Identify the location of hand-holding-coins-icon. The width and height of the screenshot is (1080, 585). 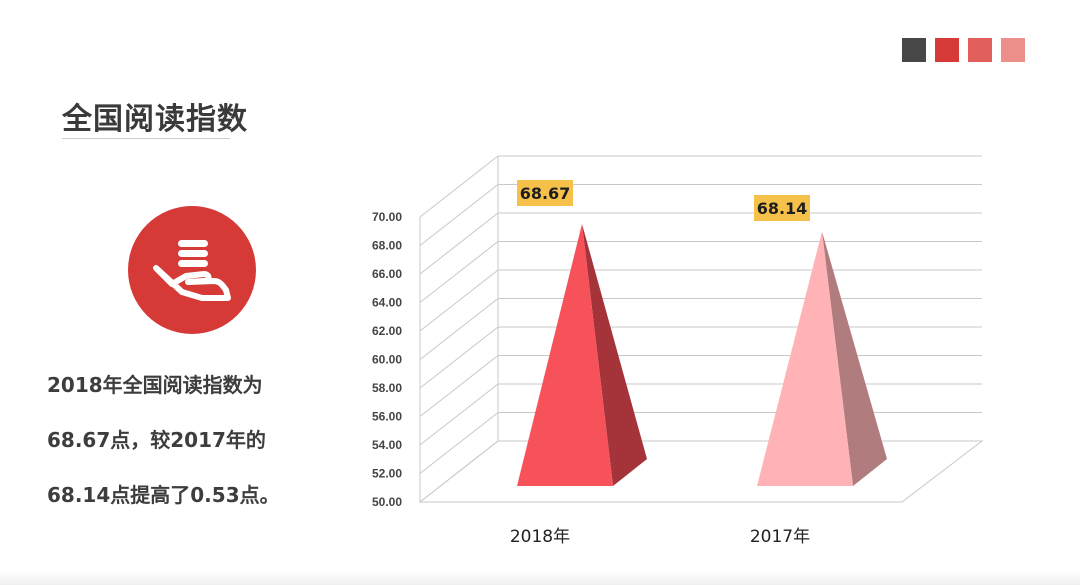
(192, 270).